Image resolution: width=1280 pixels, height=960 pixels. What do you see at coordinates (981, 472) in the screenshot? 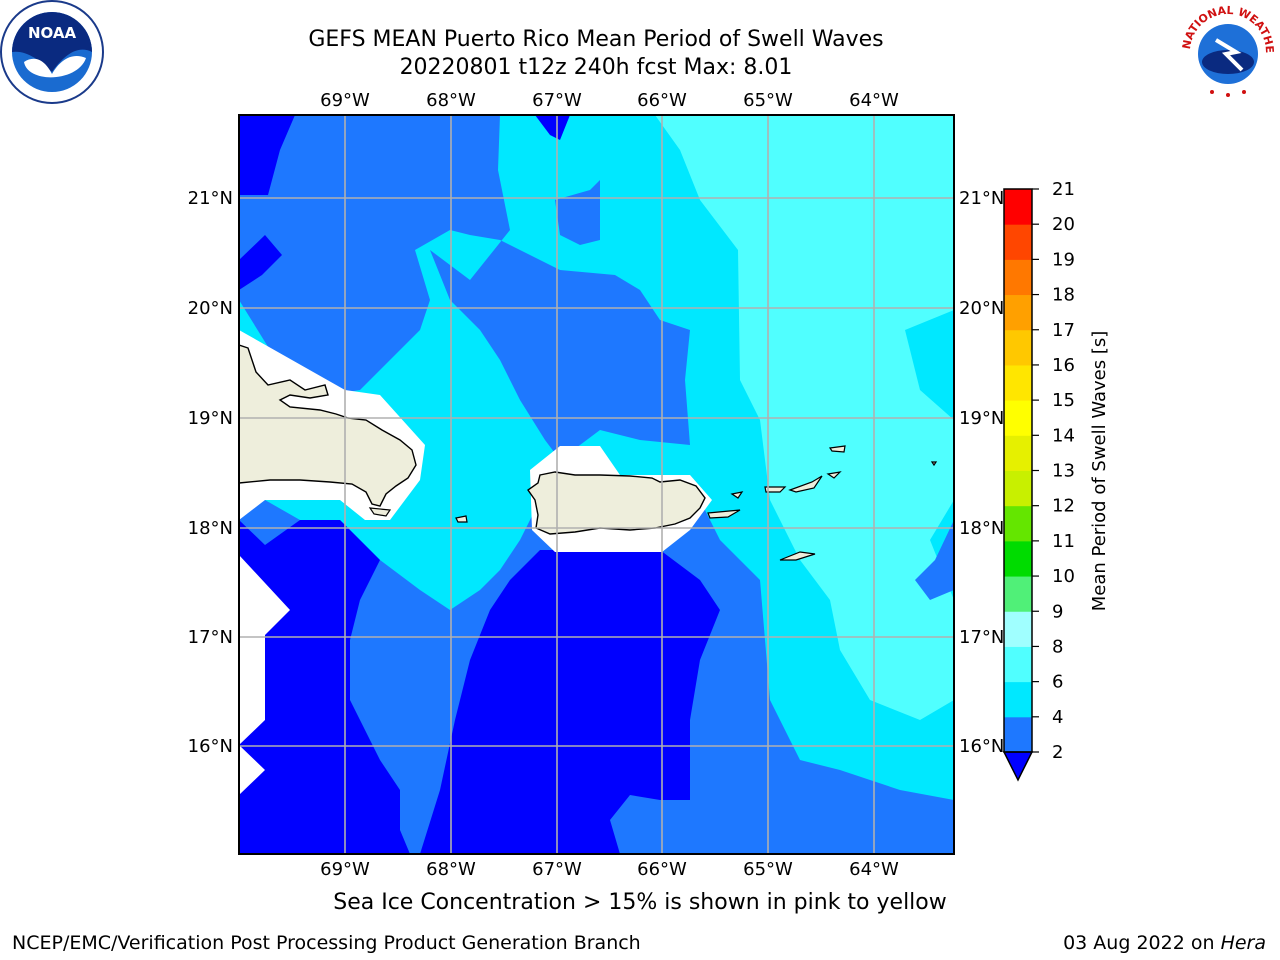
I see `lat-labels-right: 21°N 20°N 19°N 18°N 17°N 16°N` at bounding box center [981, 472].